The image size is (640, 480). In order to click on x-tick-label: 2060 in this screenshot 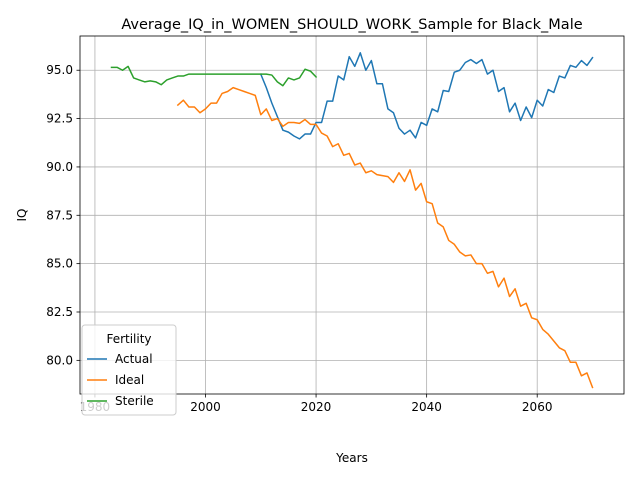, I will do `click(537, 407)`.